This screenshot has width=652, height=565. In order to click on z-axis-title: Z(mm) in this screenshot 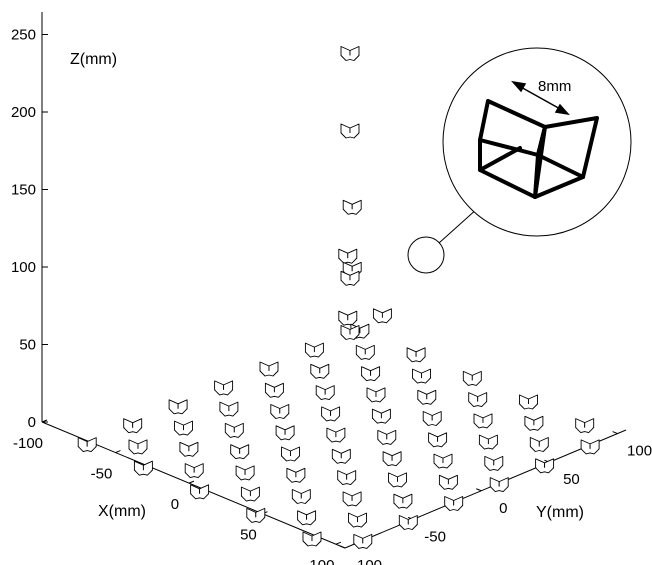, I will do `click(93, 59)`.